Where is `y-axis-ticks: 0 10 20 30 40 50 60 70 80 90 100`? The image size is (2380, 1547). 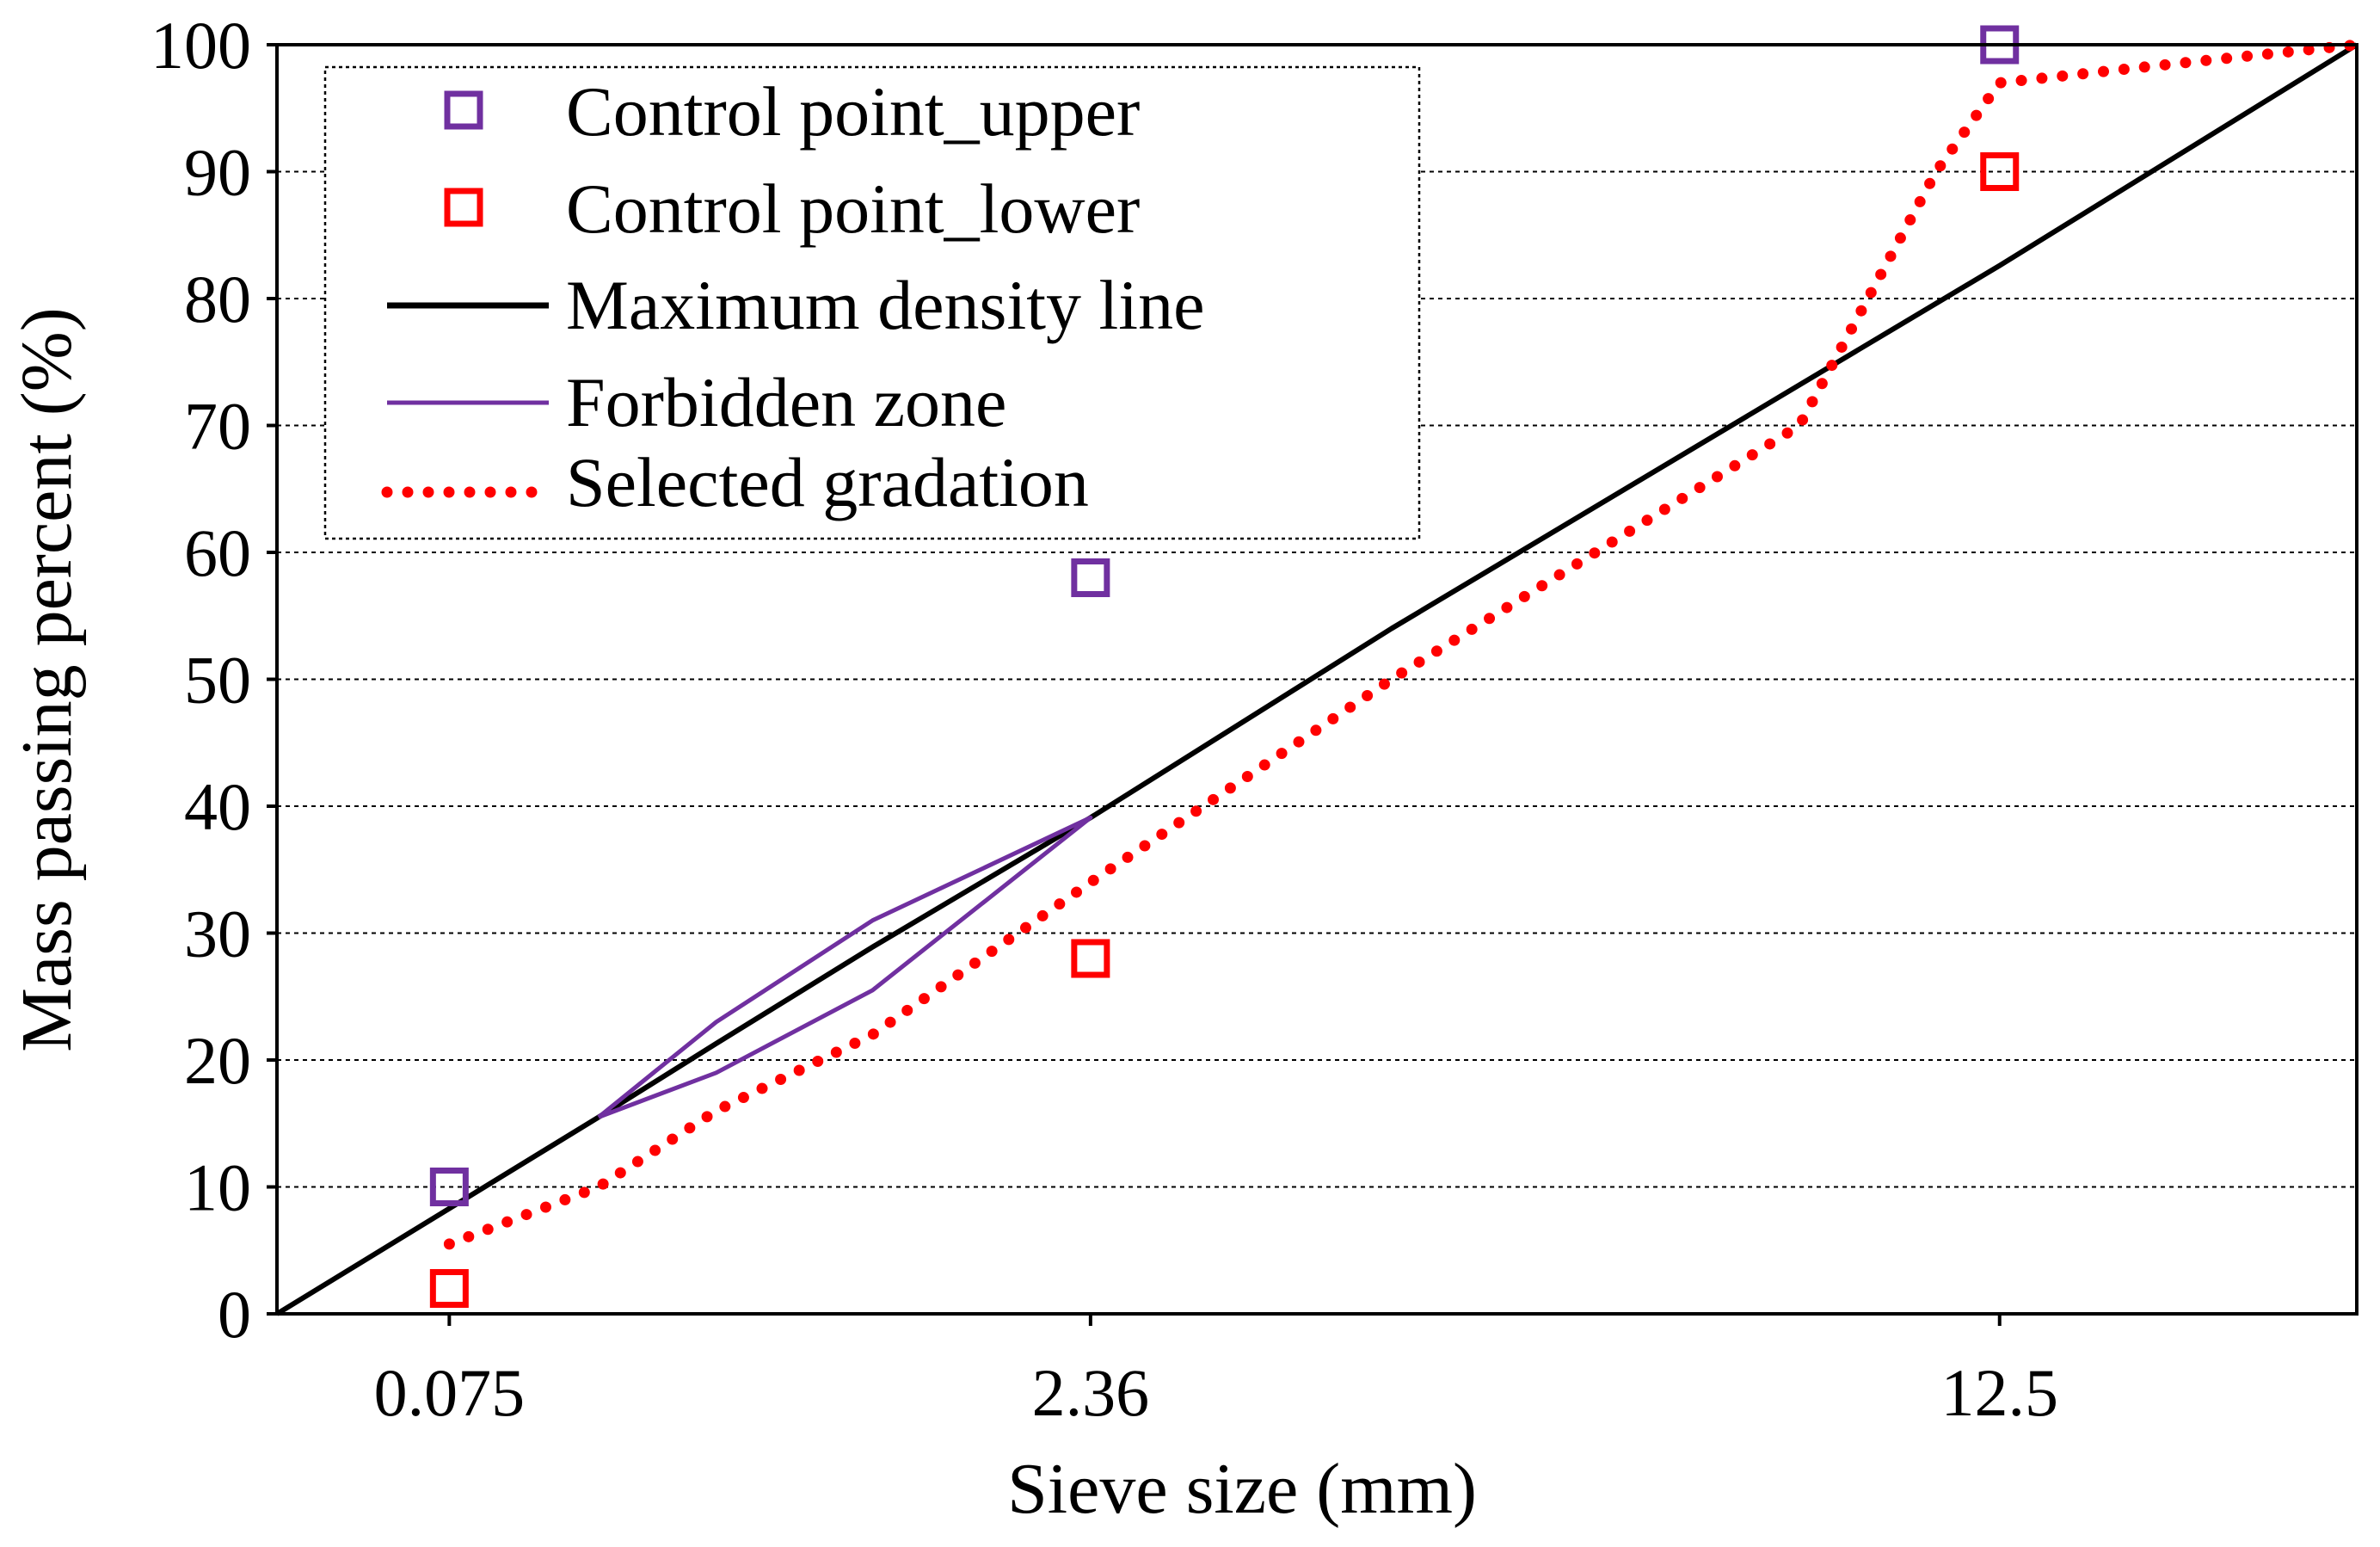 y-axis-ticks: 0 10 20 30 40 50 60 70 80 90 100 is located at coordinates (214, 680).